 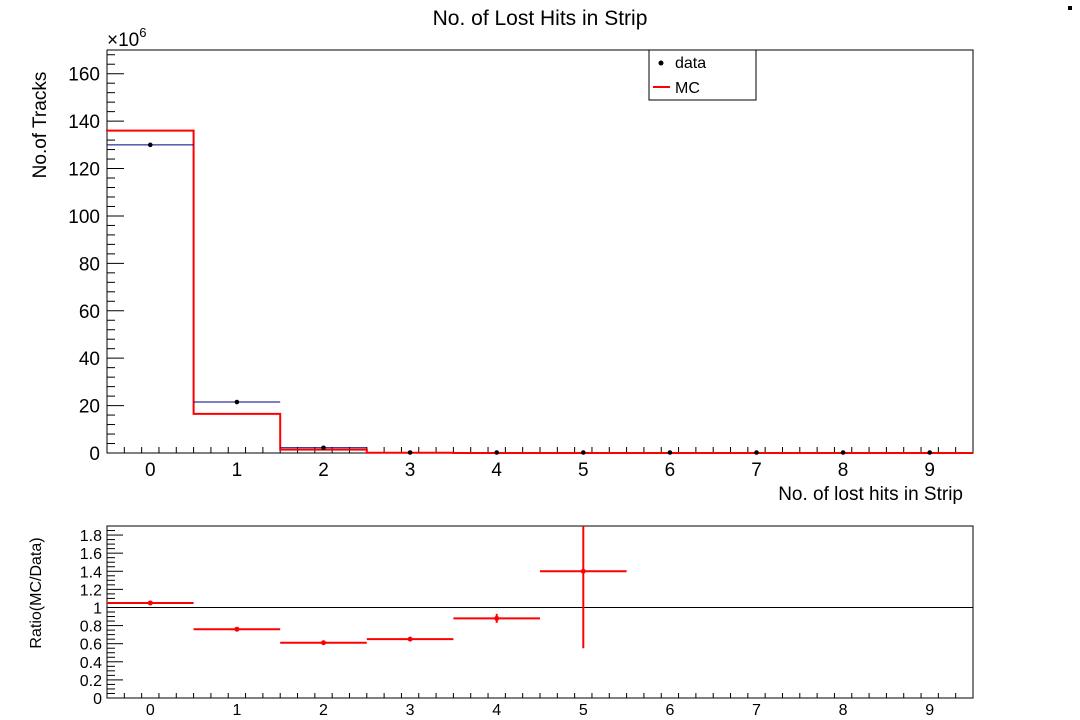 What do you see at coordinates (410, 710) in the screenshot?
I see `ratio-x-tick-label: 3` at bounding box center [410, 710].